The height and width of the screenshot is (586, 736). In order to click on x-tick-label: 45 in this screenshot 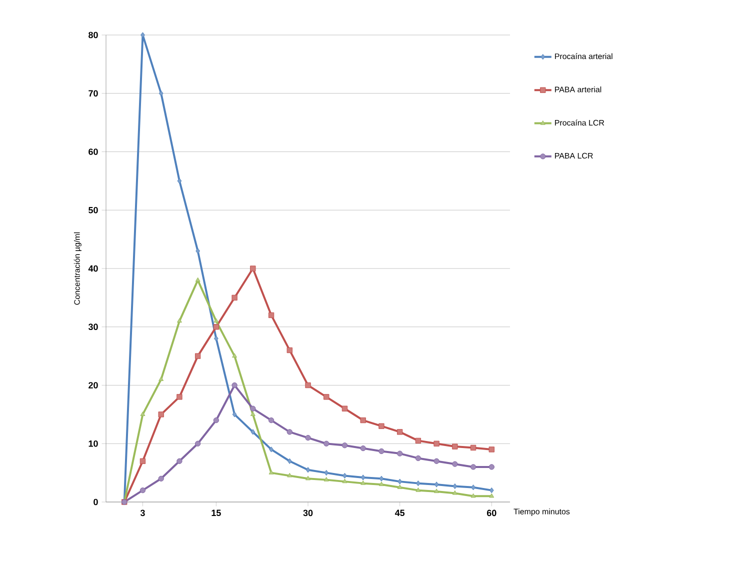, I will do `click(399, 513)`.